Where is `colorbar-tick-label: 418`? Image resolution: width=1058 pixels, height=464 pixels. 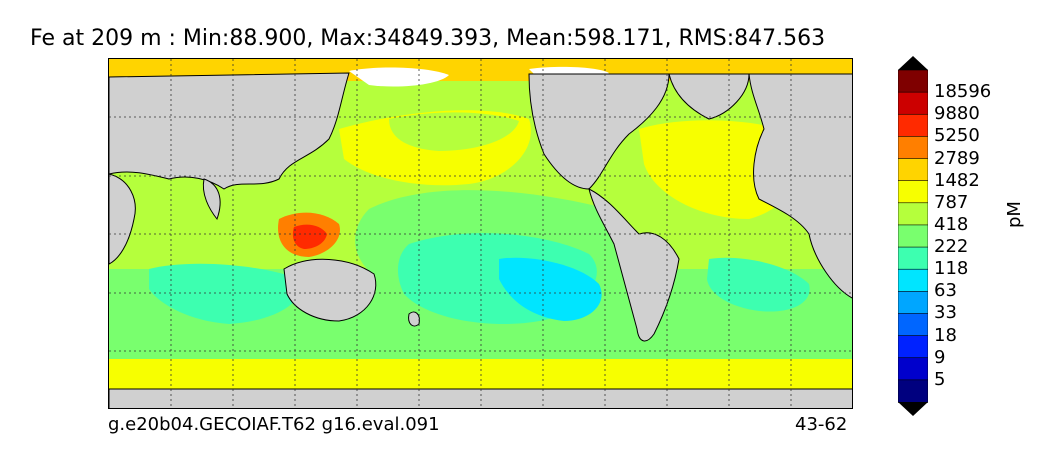
colorbar-tick-label: 418 is located at coordinates (951, 224).